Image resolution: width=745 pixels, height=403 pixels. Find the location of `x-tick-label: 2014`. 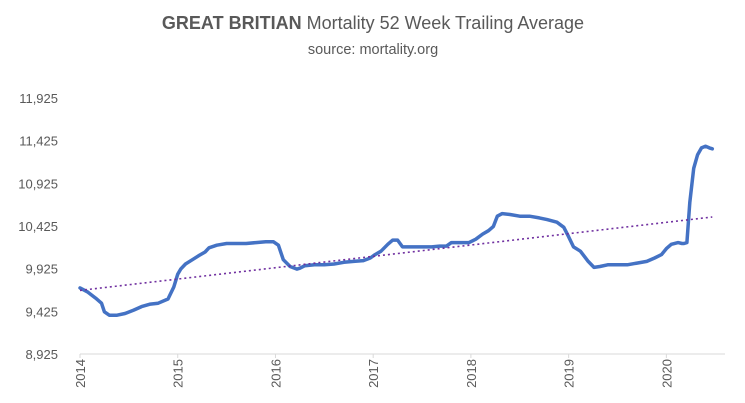

x-tick-label: 2014 is located at coordinates (80, 373).